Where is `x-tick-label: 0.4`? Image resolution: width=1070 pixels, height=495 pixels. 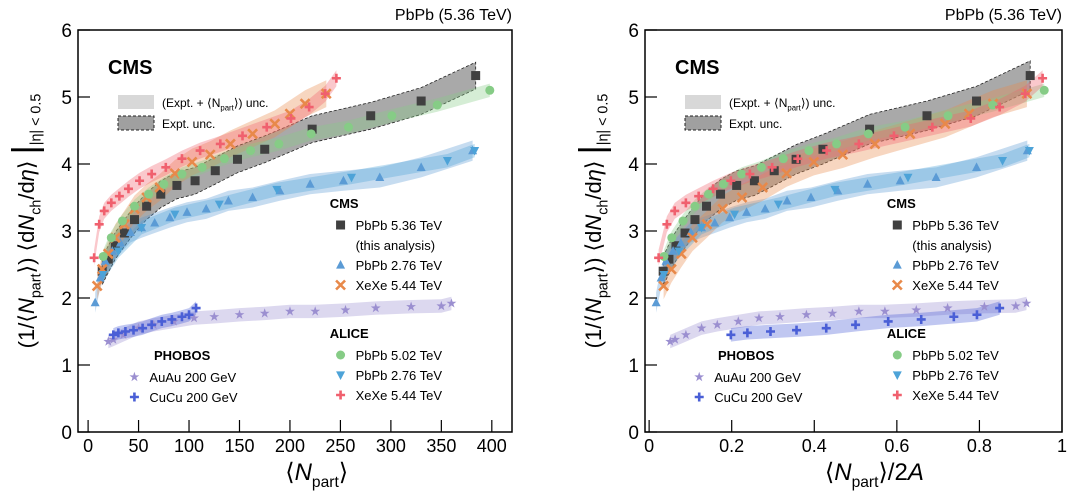
x-tick-label: 0.4 is located at coordinates (814, 446).